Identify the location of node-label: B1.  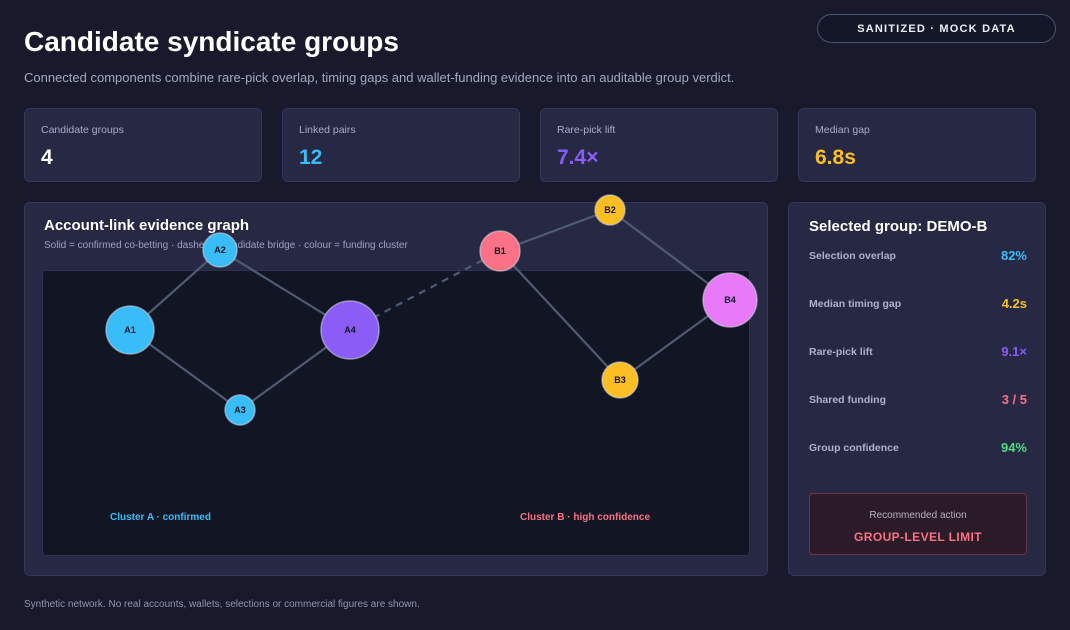
(500, 251).